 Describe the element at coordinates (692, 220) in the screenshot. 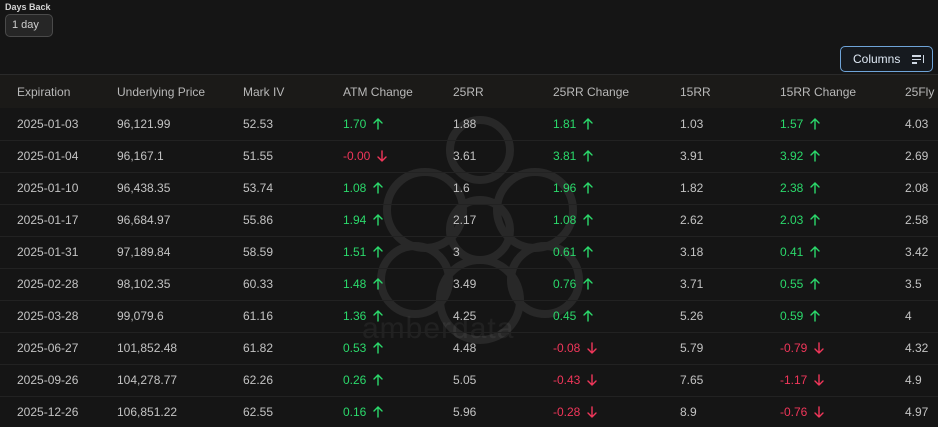

I see `cell-value: 2.62` at that location.